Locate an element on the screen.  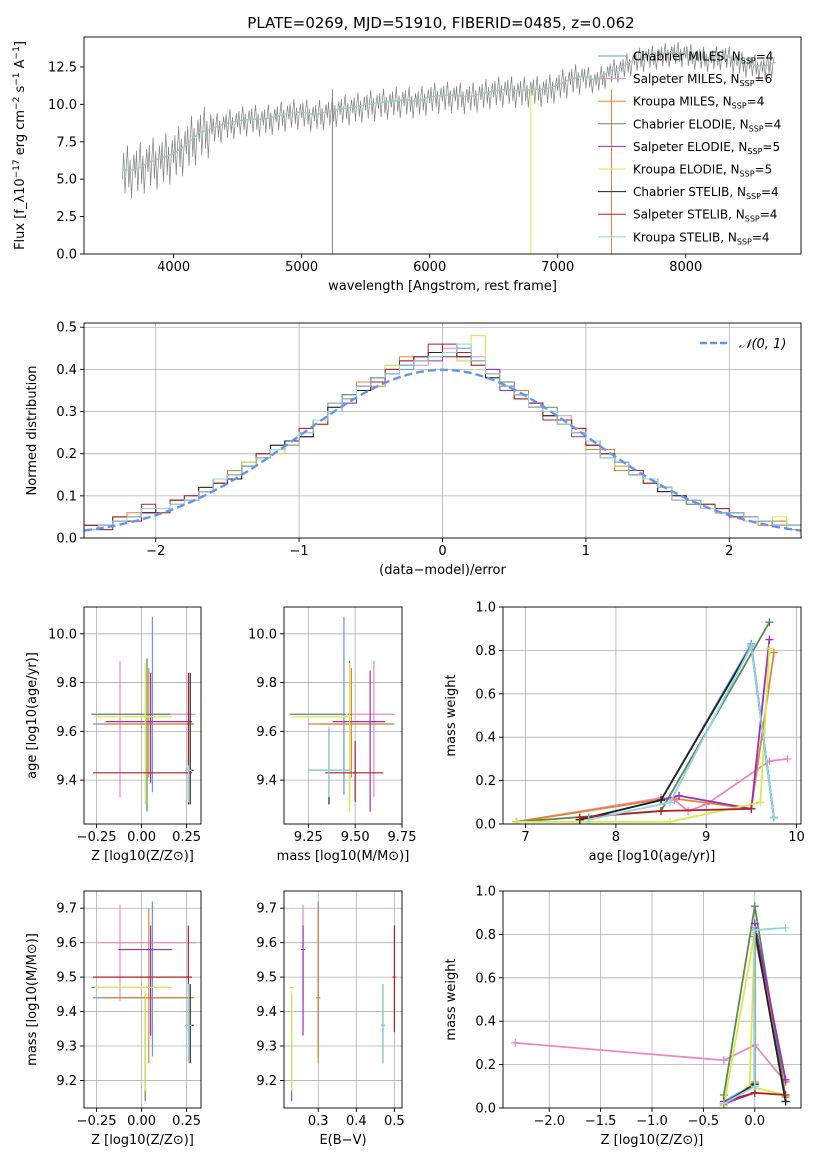
weight-line-pink is located at coordinates (651, 1062).